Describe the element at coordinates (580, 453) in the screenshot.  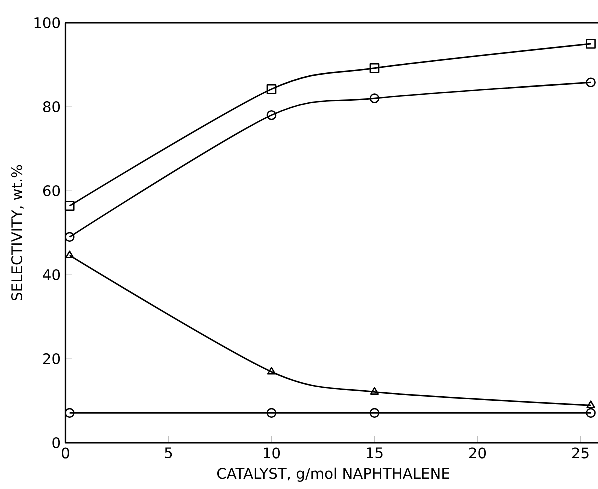
I see `x-tick-label: 25` at that location.